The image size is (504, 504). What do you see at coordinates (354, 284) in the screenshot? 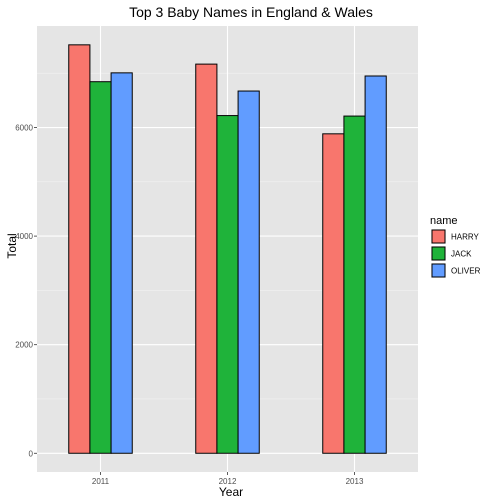
I see `bar-jack-2013` at bounding box center [354, 284].